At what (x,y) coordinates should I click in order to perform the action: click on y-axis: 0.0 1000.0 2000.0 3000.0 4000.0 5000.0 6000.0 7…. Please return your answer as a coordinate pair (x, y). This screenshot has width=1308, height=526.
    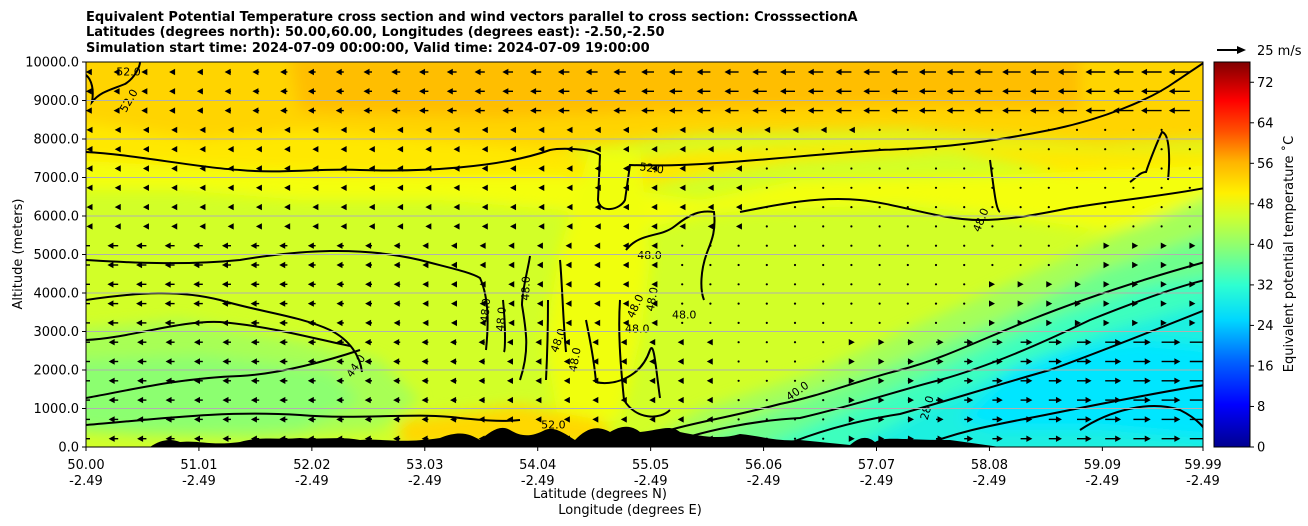
    Looking at the image, I should click on (55, 256).